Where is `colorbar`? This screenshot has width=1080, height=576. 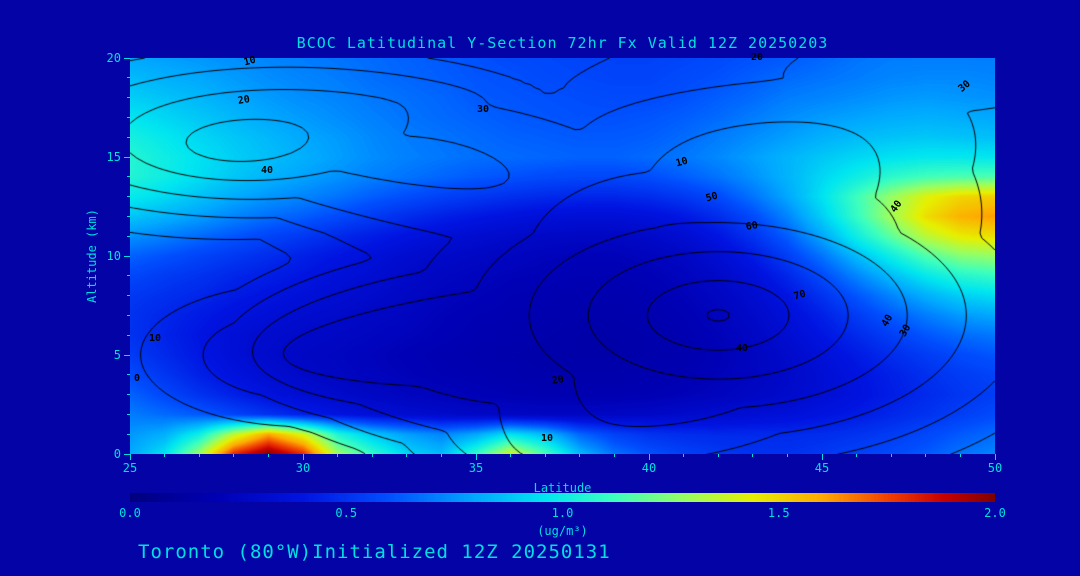
colorbar is located at coordinates (562, 497).